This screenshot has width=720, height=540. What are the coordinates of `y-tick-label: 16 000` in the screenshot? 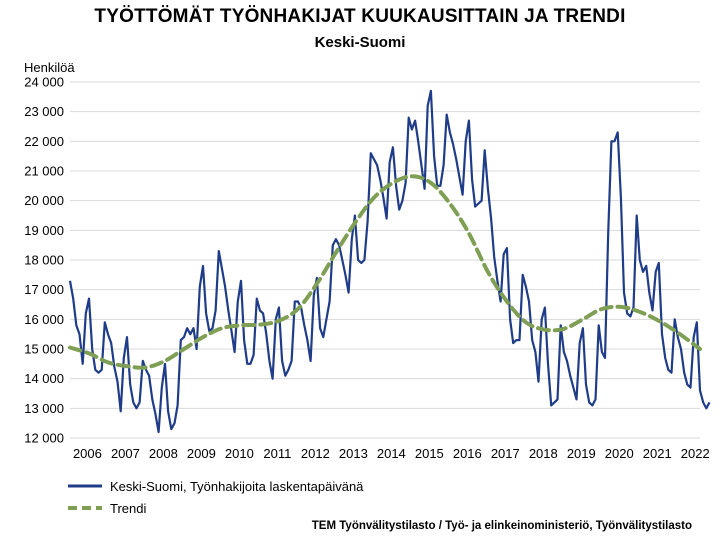 It's located at (44, 319).